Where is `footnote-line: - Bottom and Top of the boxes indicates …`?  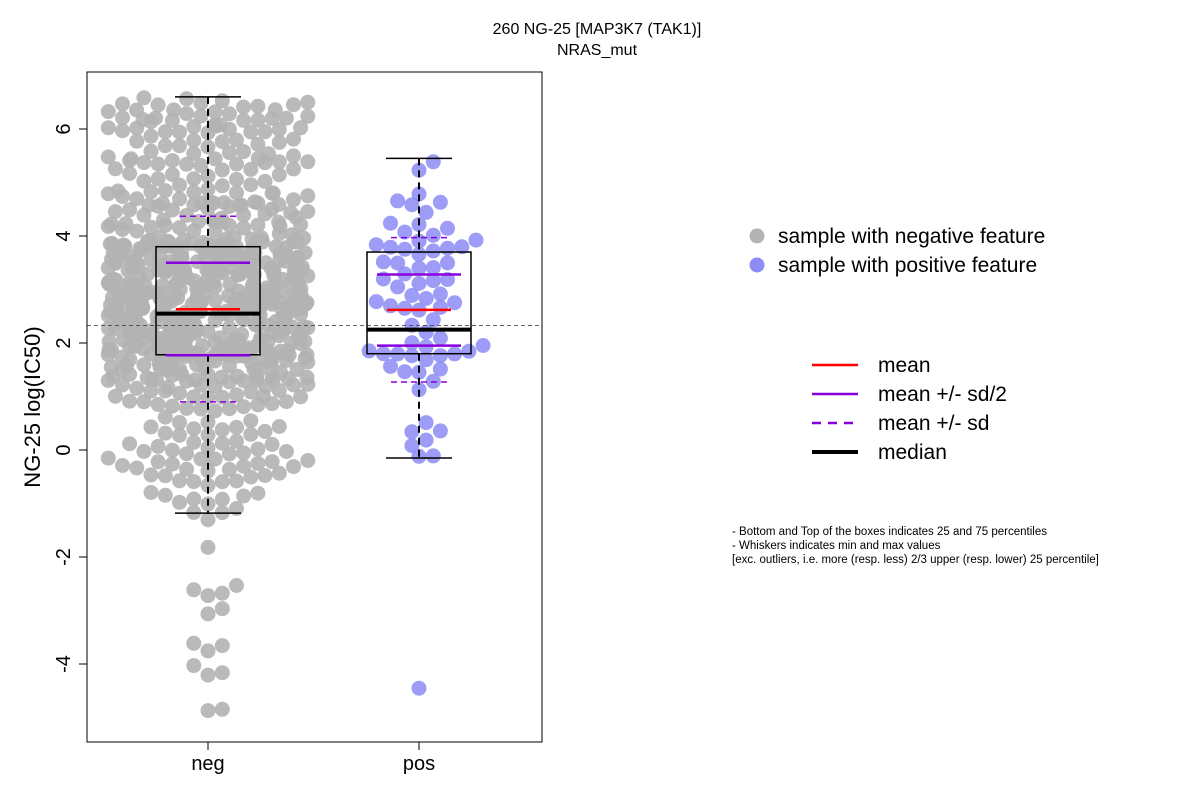
footnote-line: - Bottom and Top of the boxes indicates … is located at coordinates (889, 532).